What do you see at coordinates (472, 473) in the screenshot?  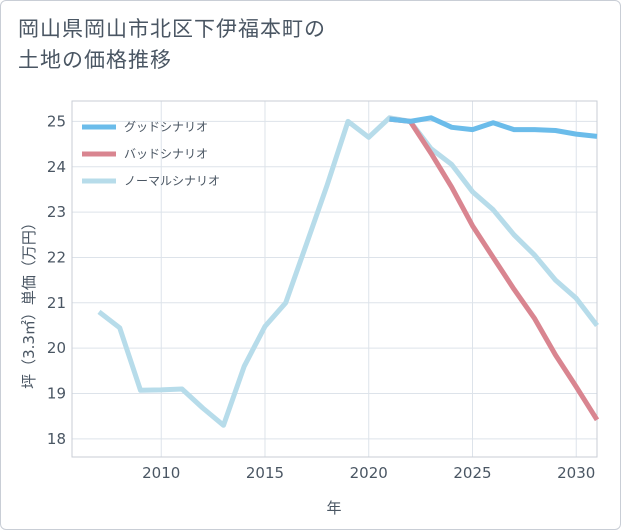 I see `x-tick-label: 2025` at bounding box center [472, 473].